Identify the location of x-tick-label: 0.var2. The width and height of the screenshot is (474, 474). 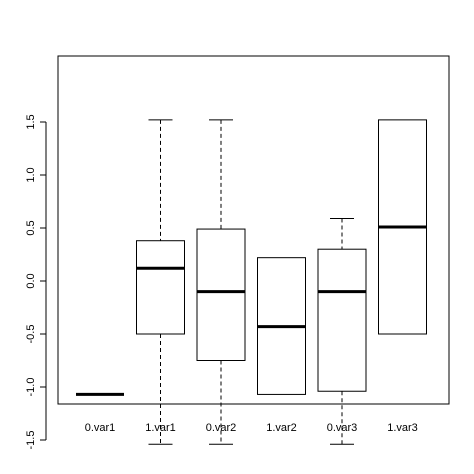
(221, 428).